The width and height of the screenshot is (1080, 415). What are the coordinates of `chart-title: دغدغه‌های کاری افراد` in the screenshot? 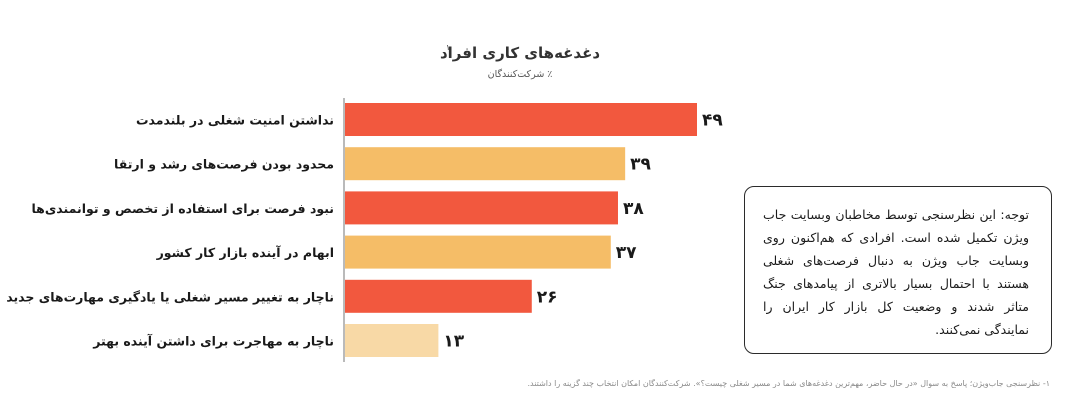 It's located at (520, 53).